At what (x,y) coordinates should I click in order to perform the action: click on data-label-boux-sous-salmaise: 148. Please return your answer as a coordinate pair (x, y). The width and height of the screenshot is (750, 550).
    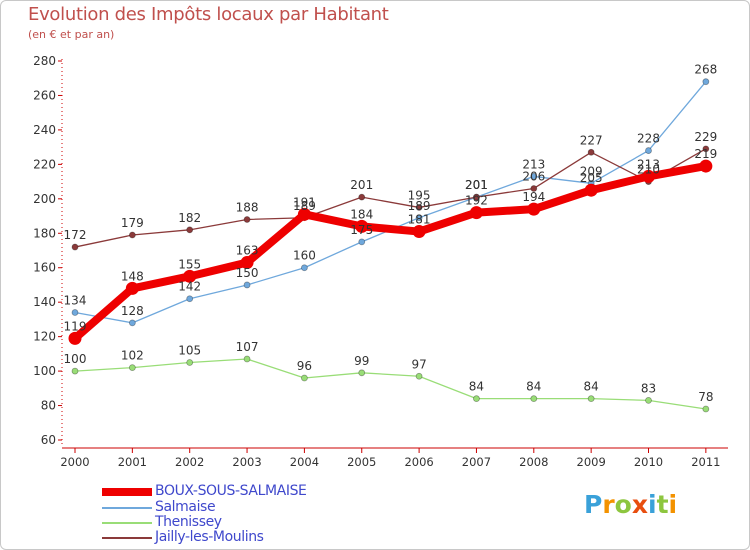
    Looking at the image, I should click on (132, 276).